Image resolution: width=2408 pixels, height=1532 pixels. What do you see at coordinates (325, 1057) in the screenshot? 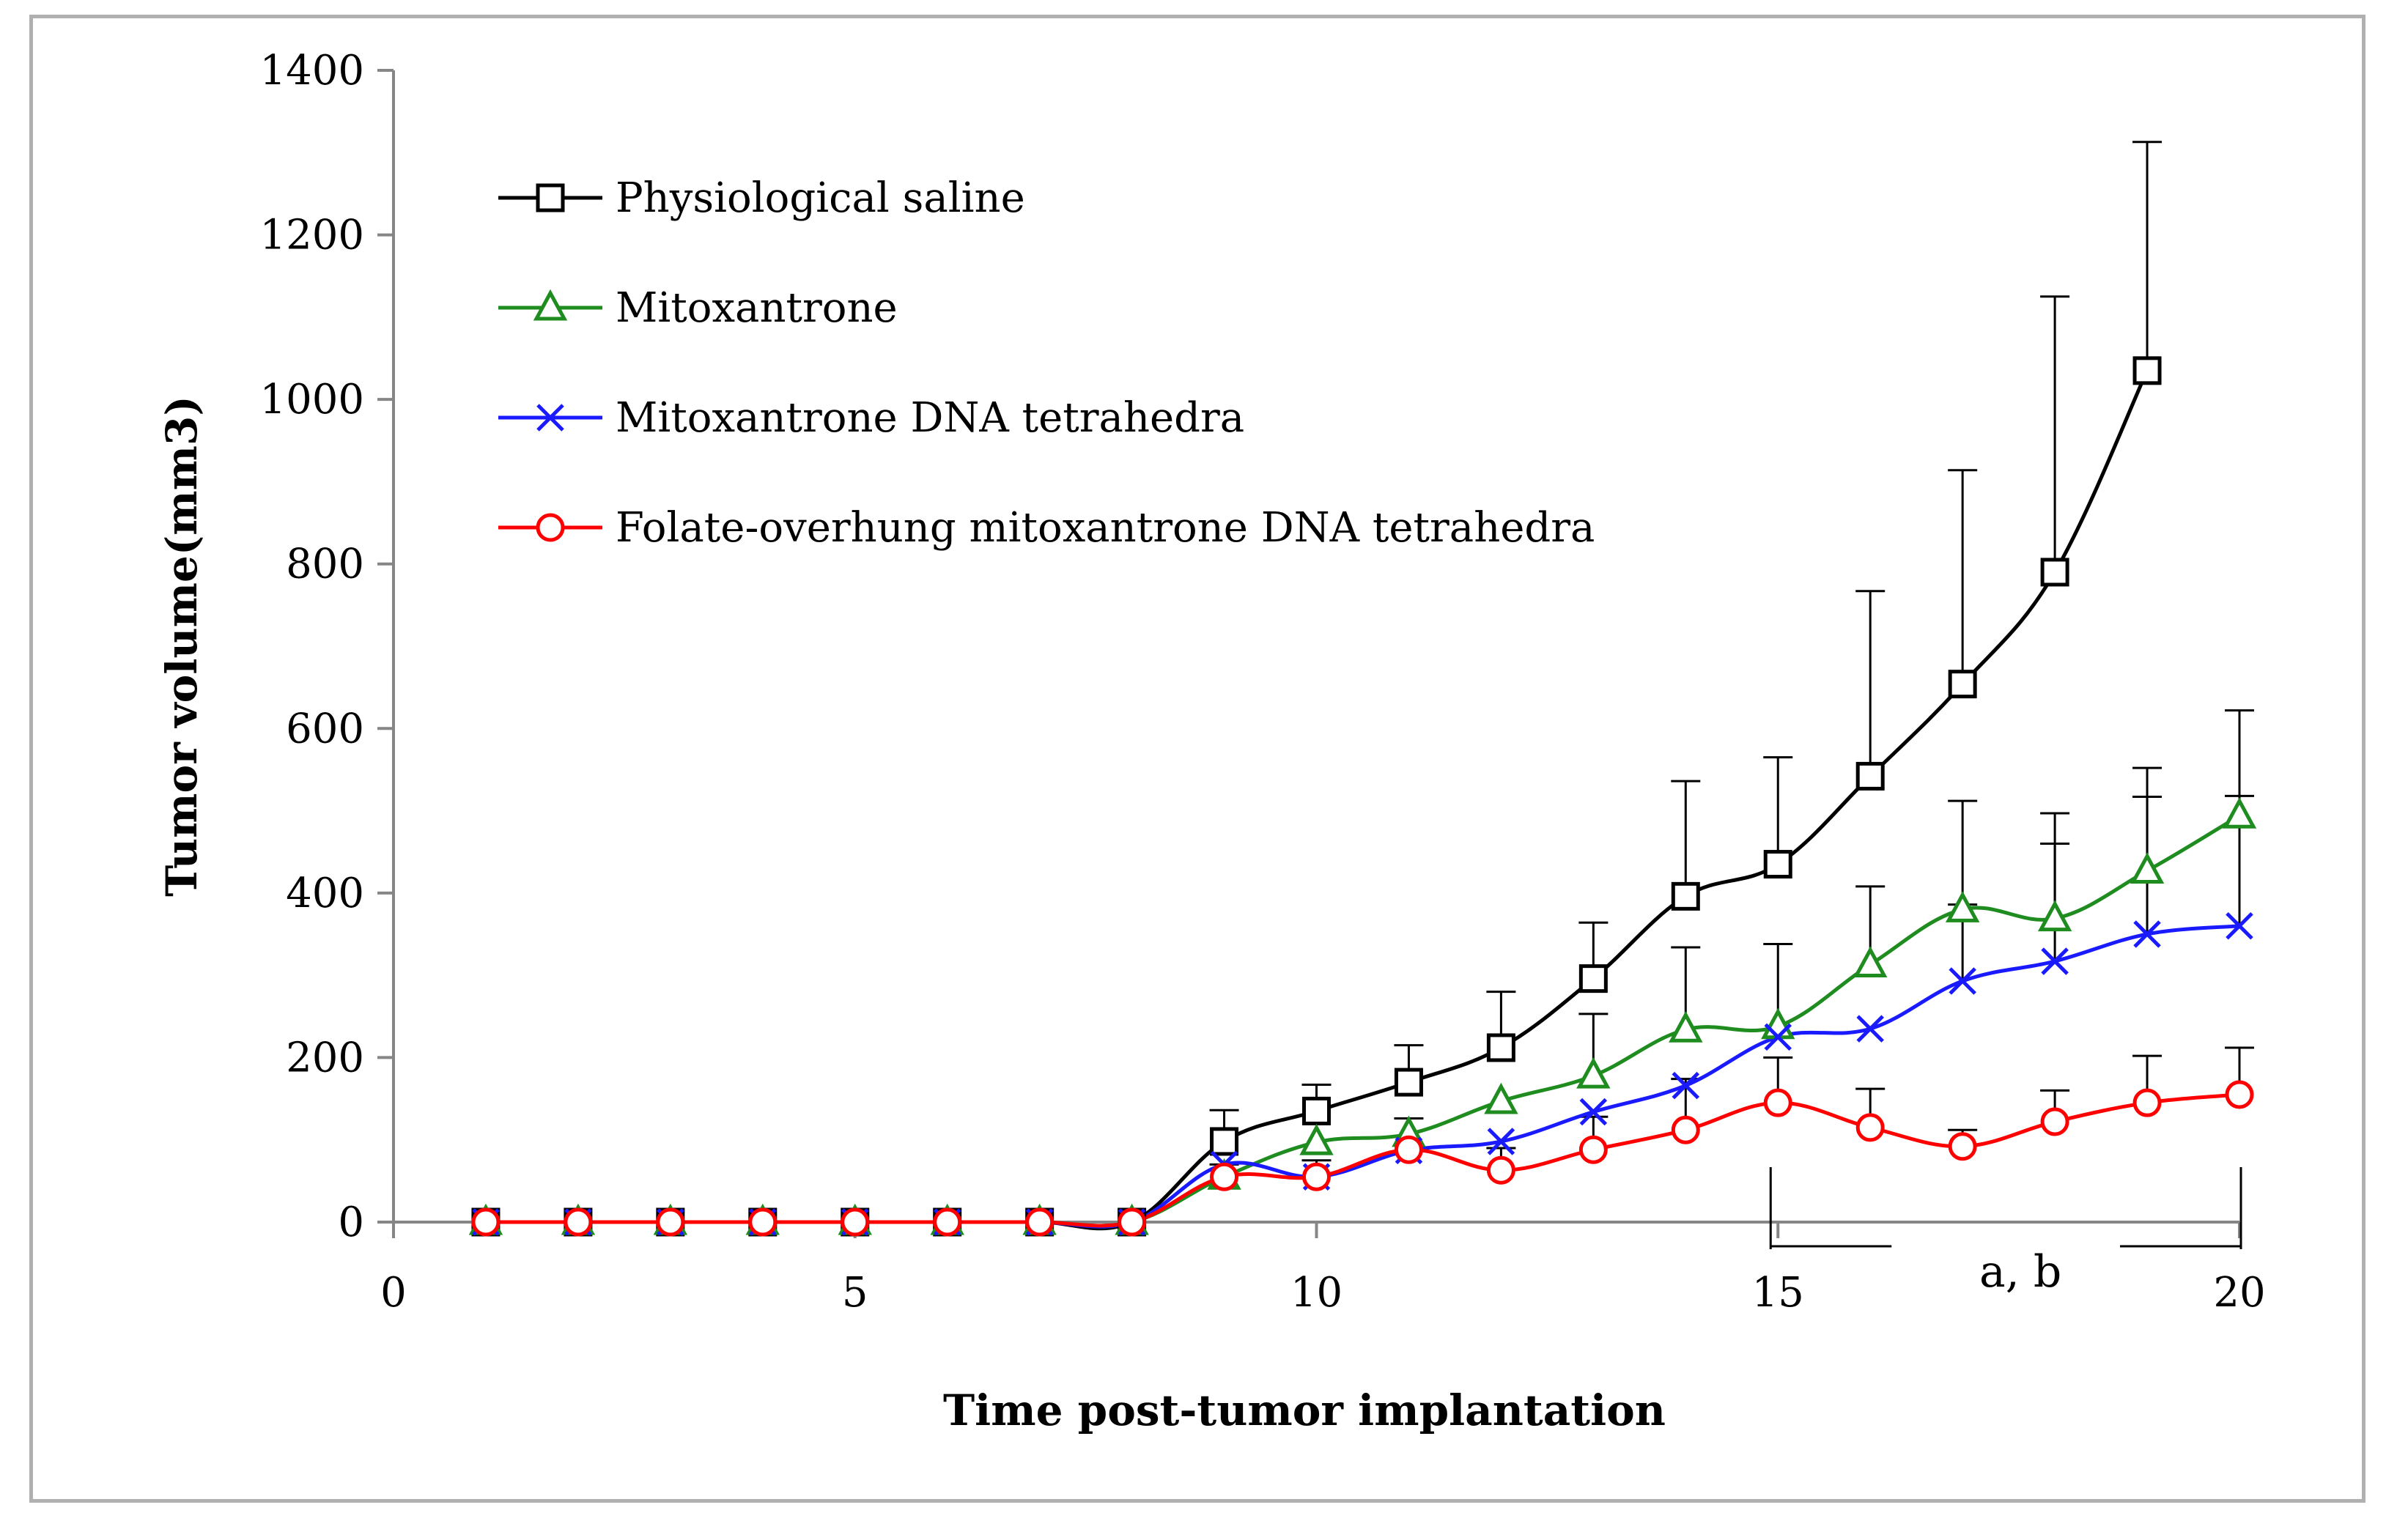
I see `y-tick-label: 200` at bounding box center [325, 1057].